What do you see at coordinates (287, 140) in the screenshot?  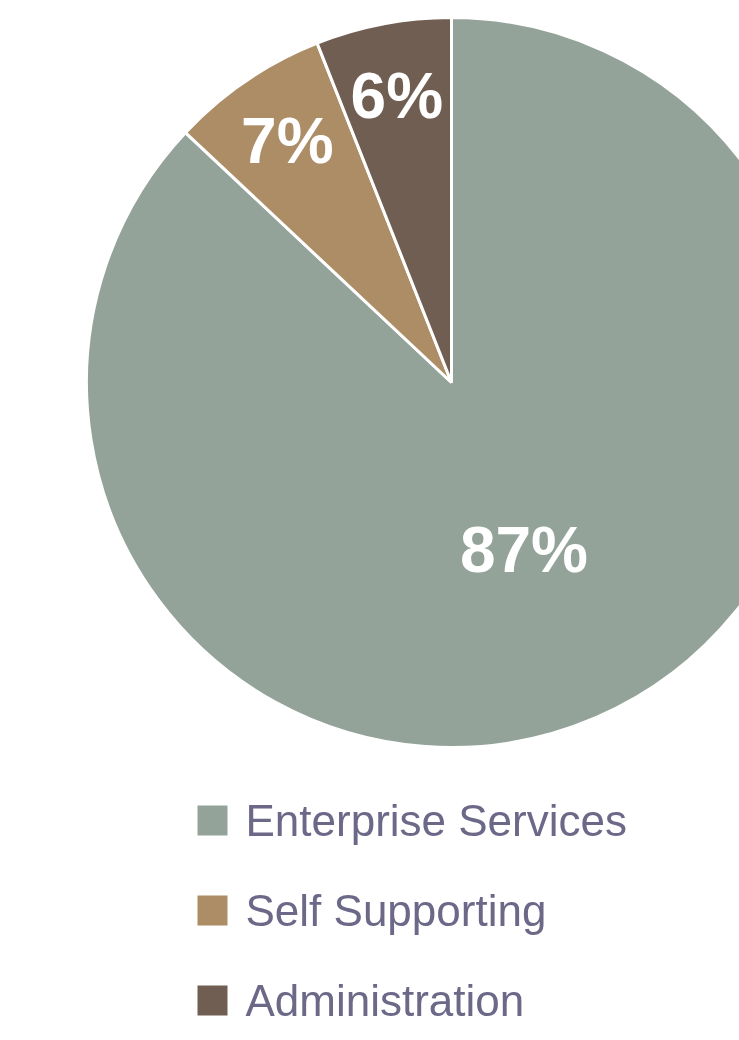 I see `data-label: 7%` at bounding box center [287, 140].